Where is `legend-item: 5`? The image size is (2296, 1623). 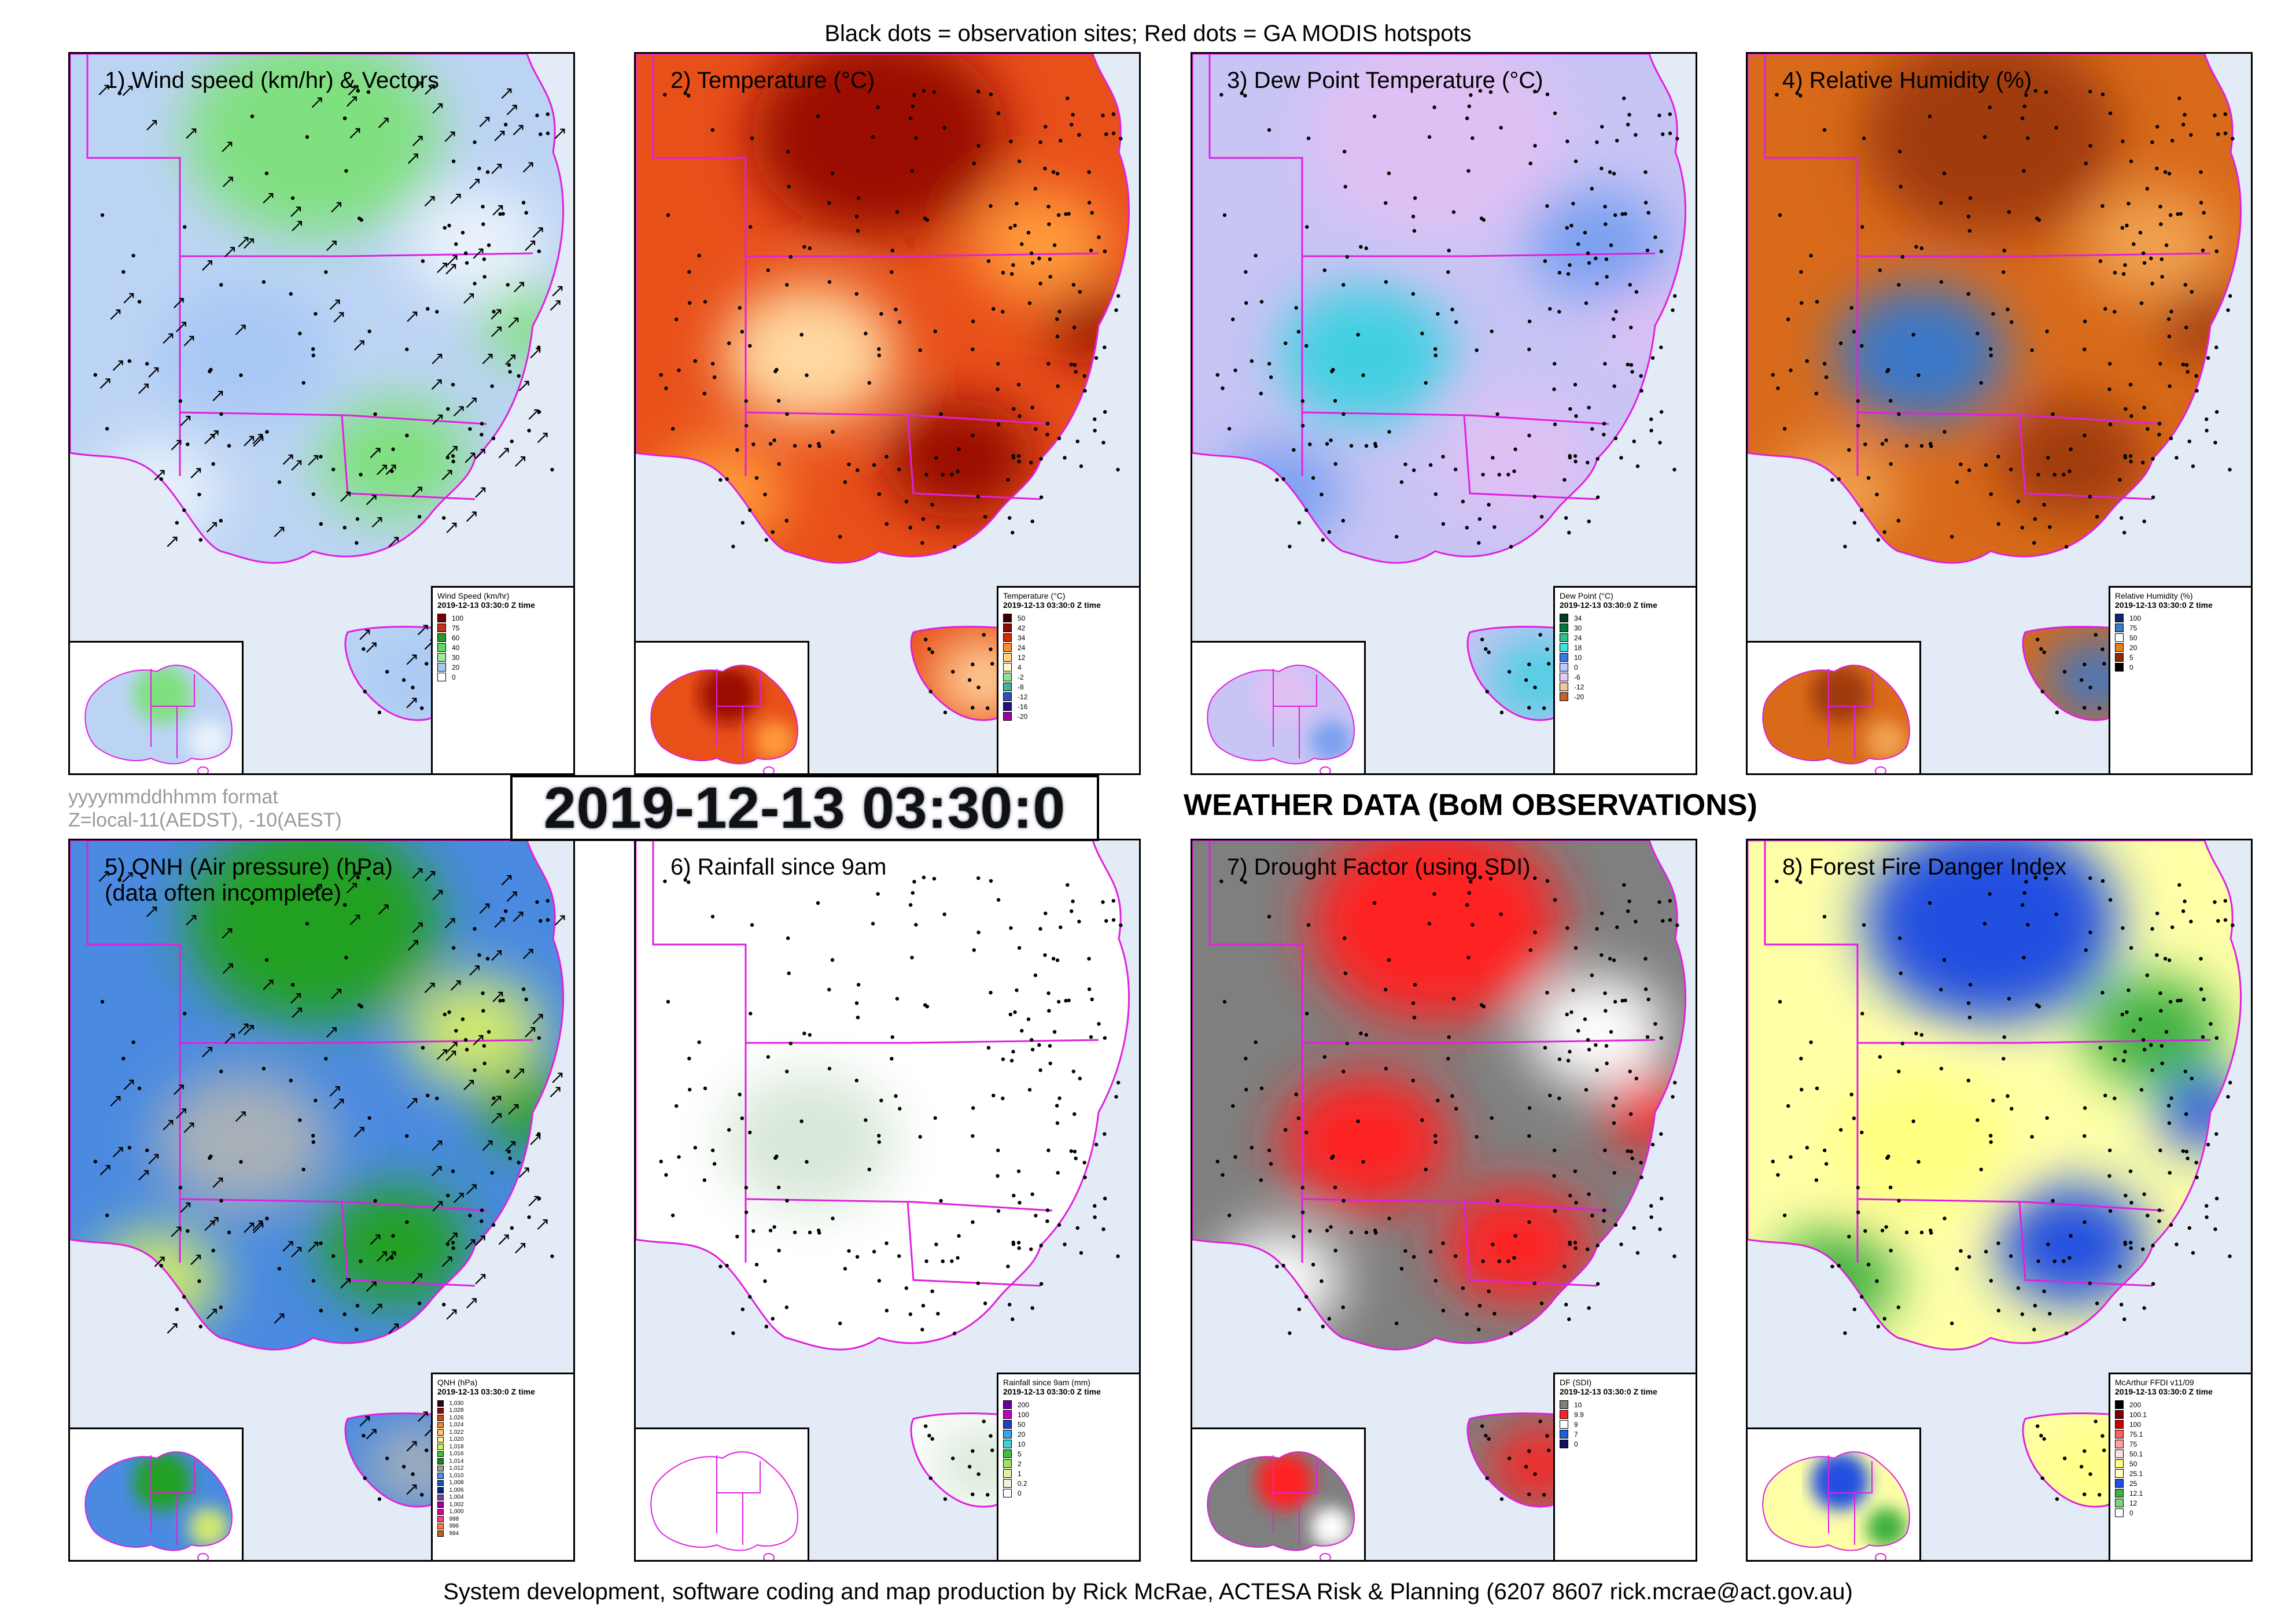 legend-item: 5 is located at coordinates (2183, 657).